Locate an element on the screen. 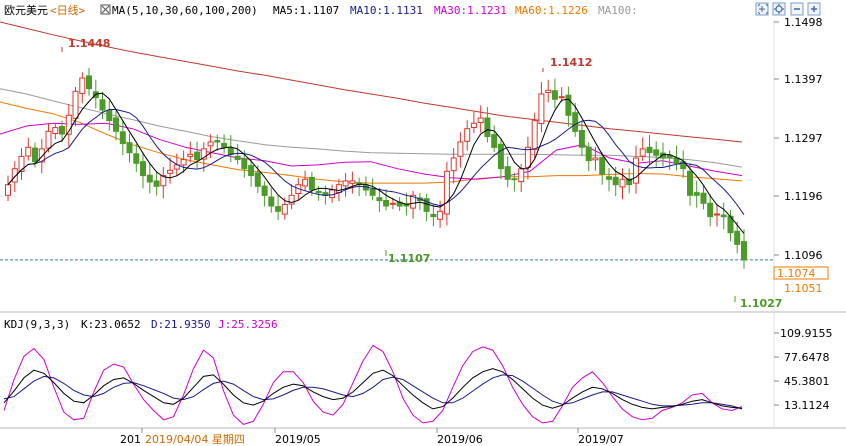  ma60-value: MA60:1.1226 is located at coordinates (551, 10).